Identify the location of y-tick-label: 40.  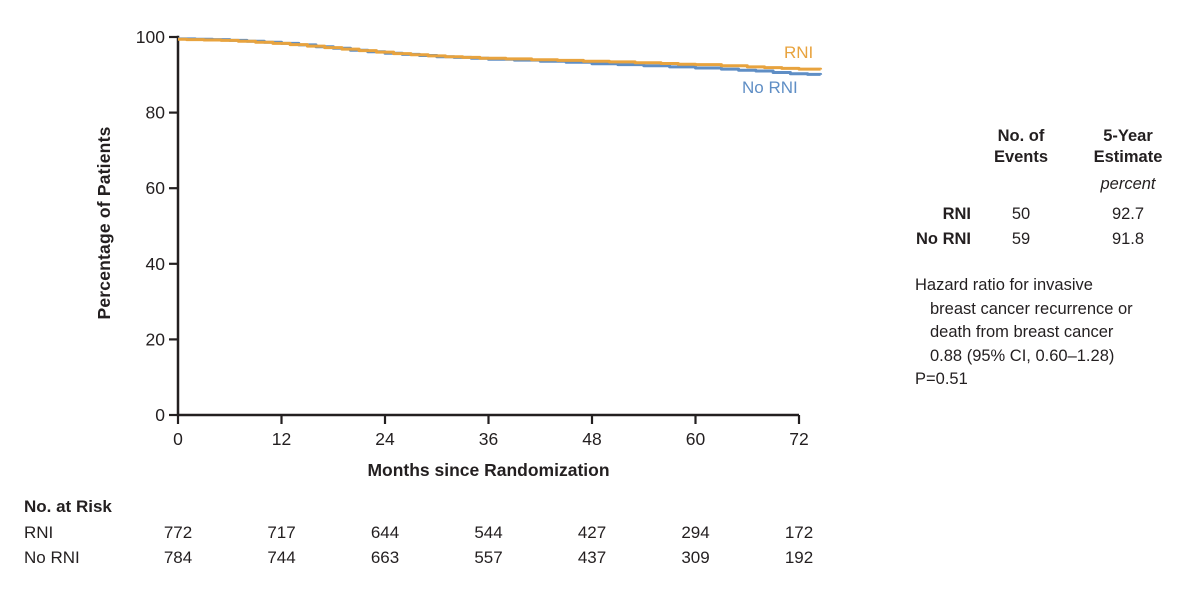
(156, 264).